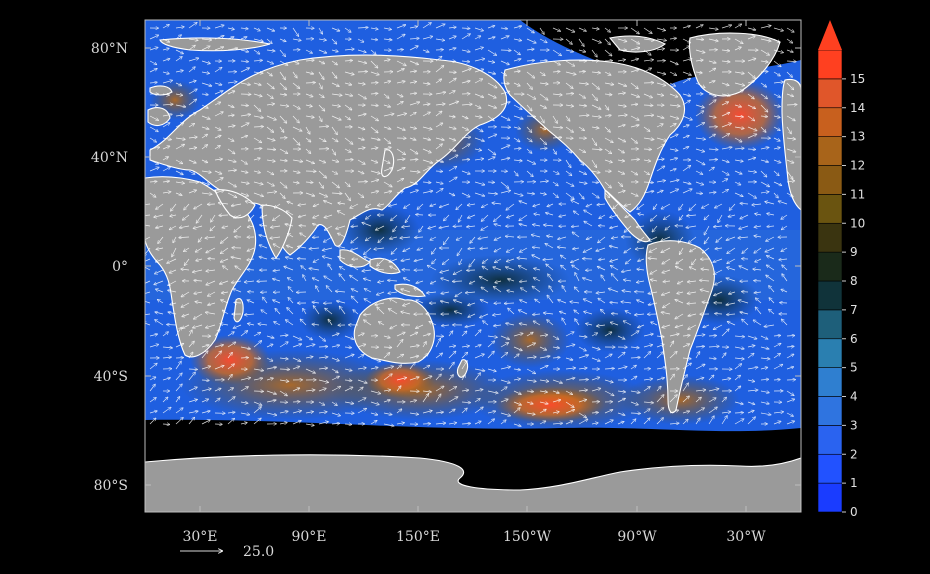  Describe the element at coordinates (199, 537) in the screenshot. I see `lon-label-30e: 30°E` at that location.